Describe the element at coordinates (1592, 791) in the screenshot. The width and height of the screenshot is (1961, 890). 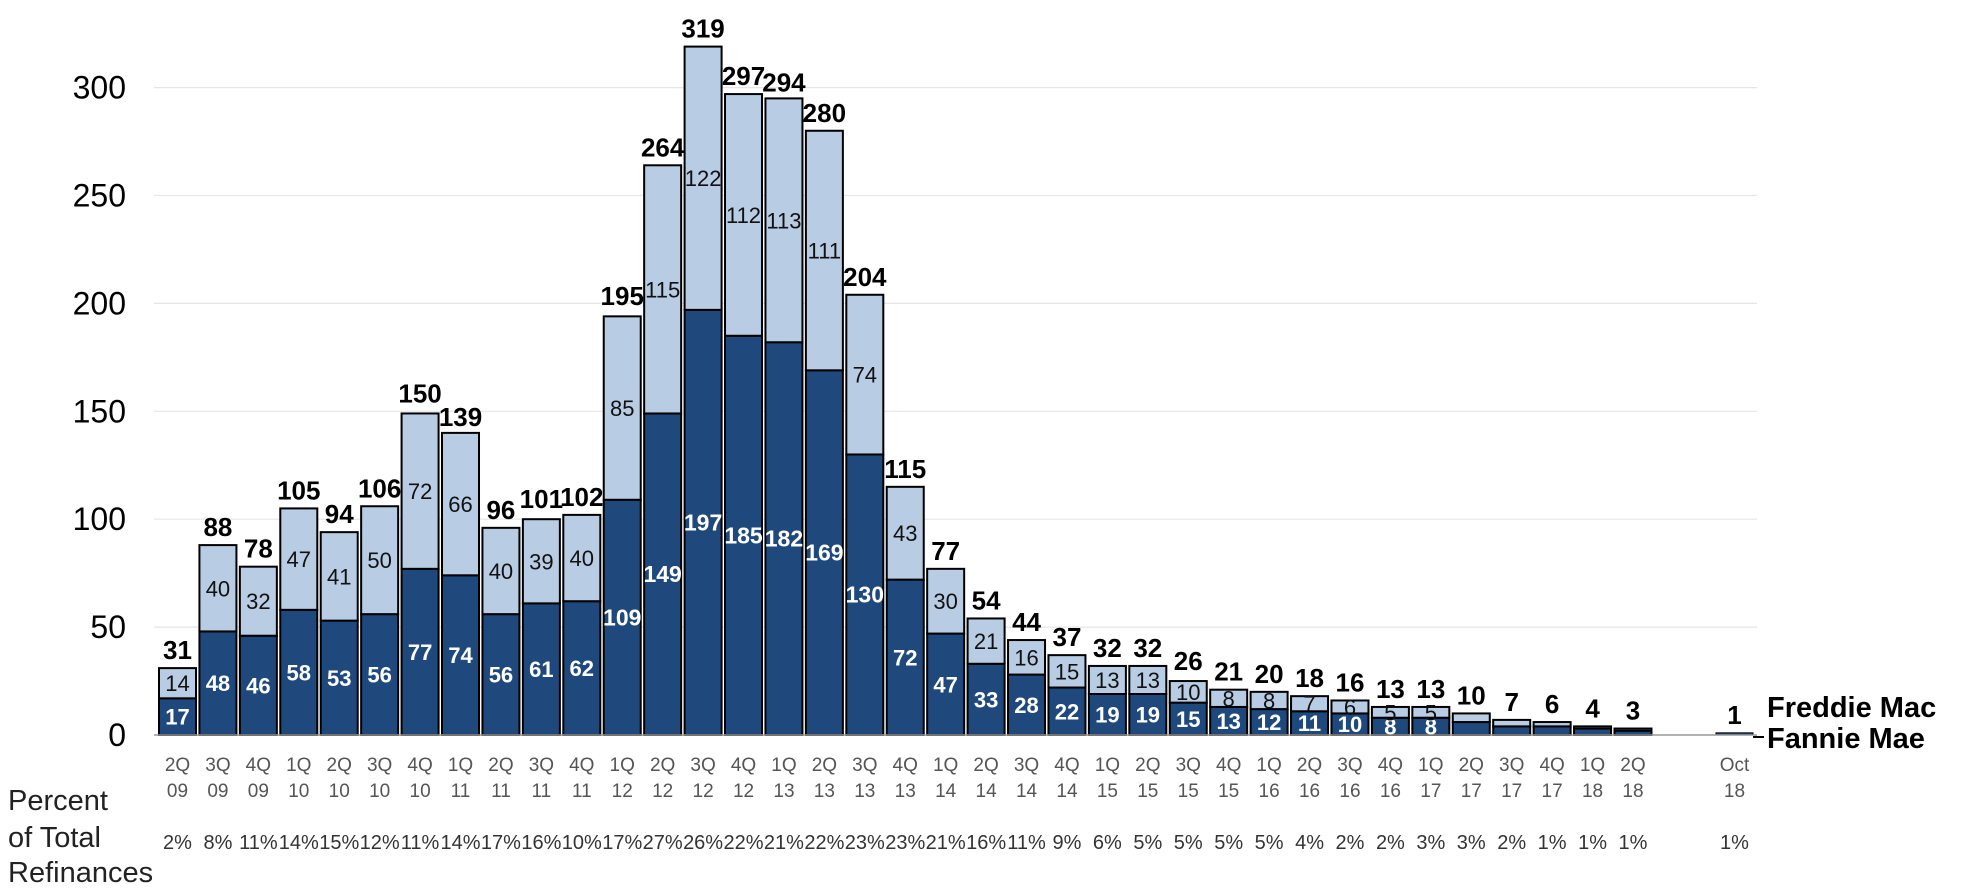
I see `x-tick-label-bottom: 18` at that location.